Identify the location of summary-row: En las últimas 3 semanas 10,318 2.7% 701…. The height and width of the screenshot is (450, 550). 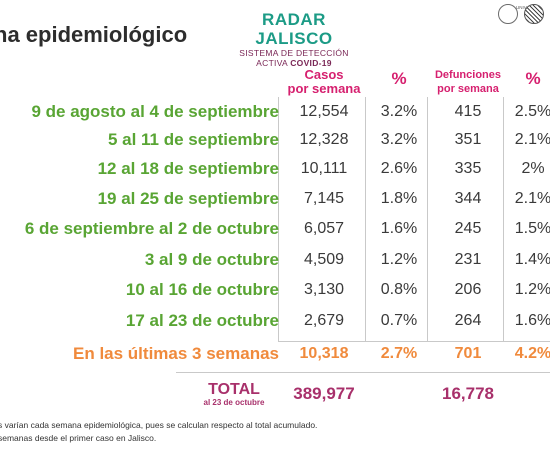
(275, 357).